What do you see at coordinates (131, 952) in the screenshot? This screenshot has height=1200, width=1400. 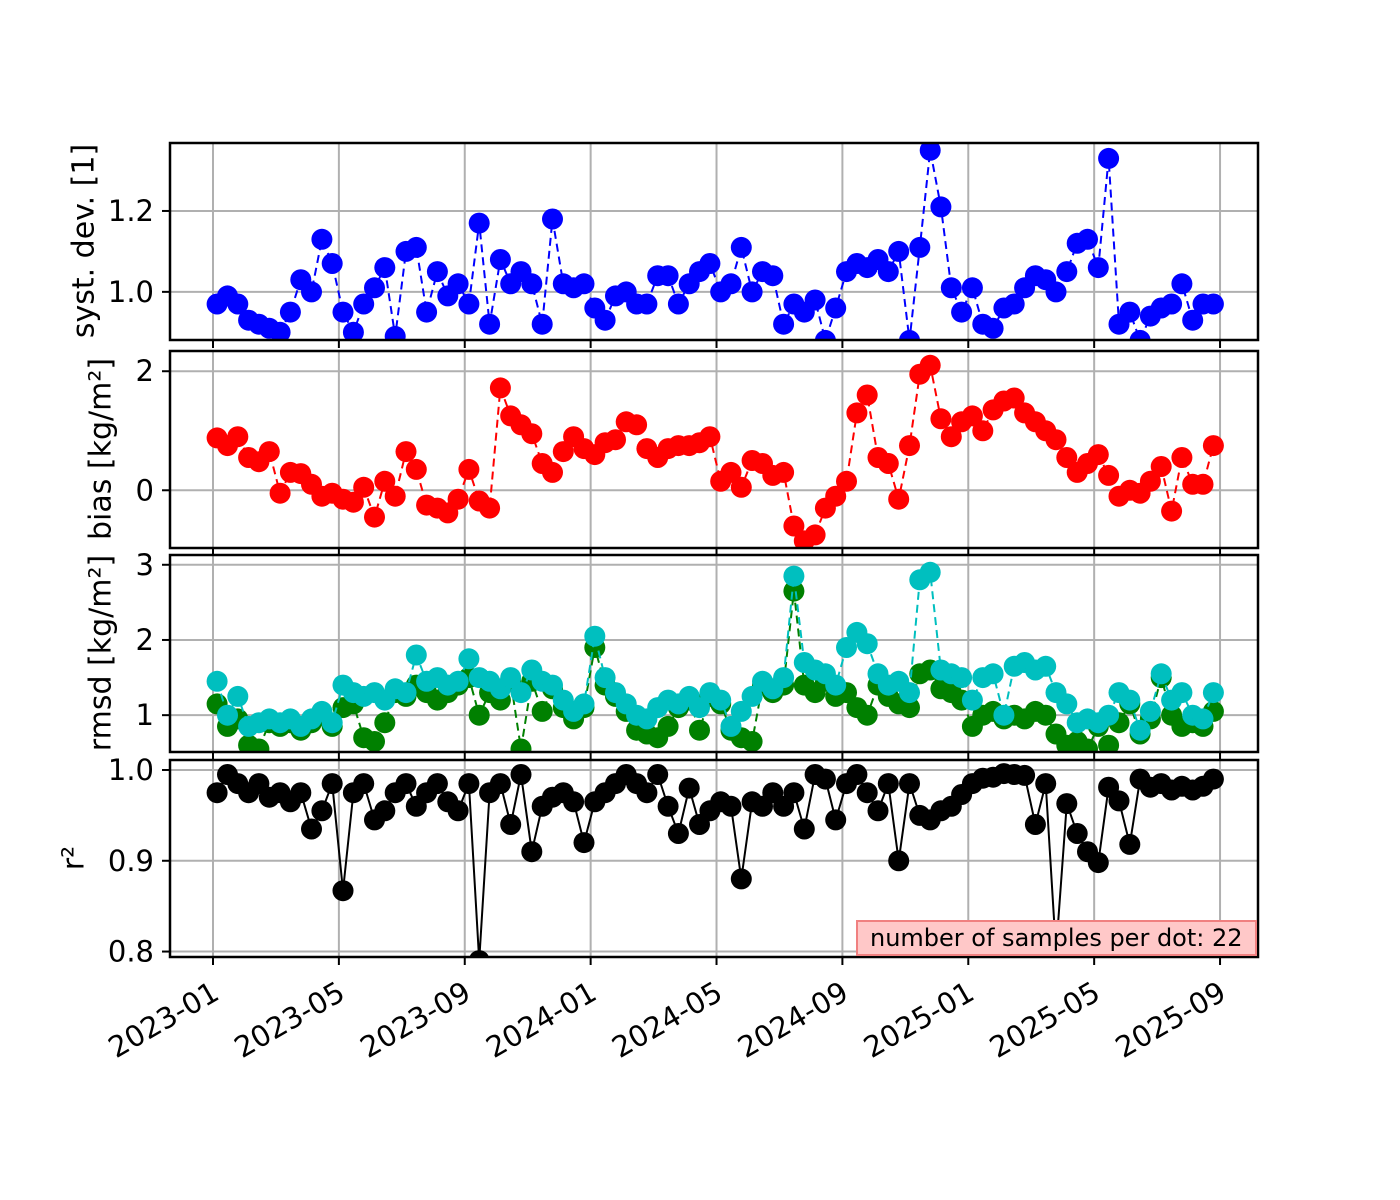 I see `y-tick-label: 0.8` at bounding box center [131, 952].